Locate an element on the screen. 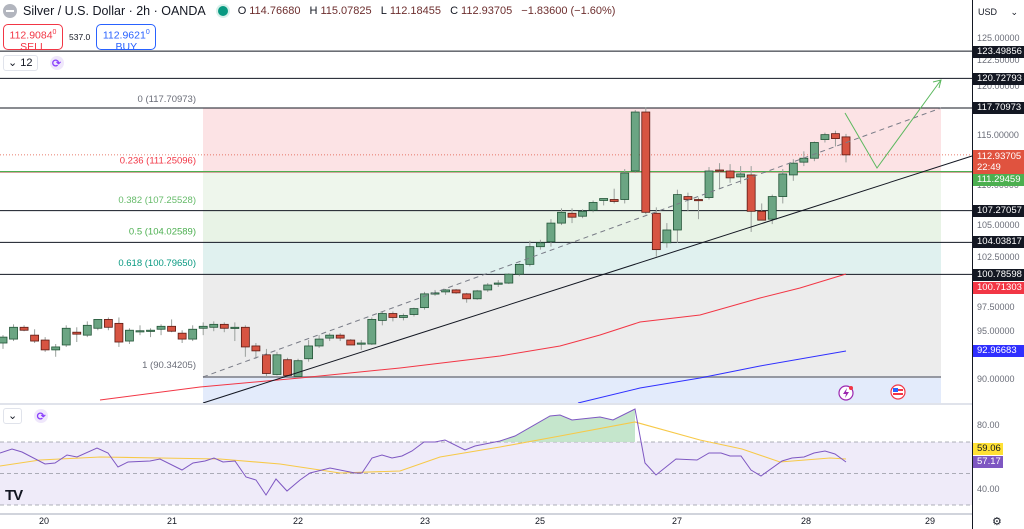 This screenshot has width=1024, height=529. price-label: 120.72793 is located at coordinates (998, 79).